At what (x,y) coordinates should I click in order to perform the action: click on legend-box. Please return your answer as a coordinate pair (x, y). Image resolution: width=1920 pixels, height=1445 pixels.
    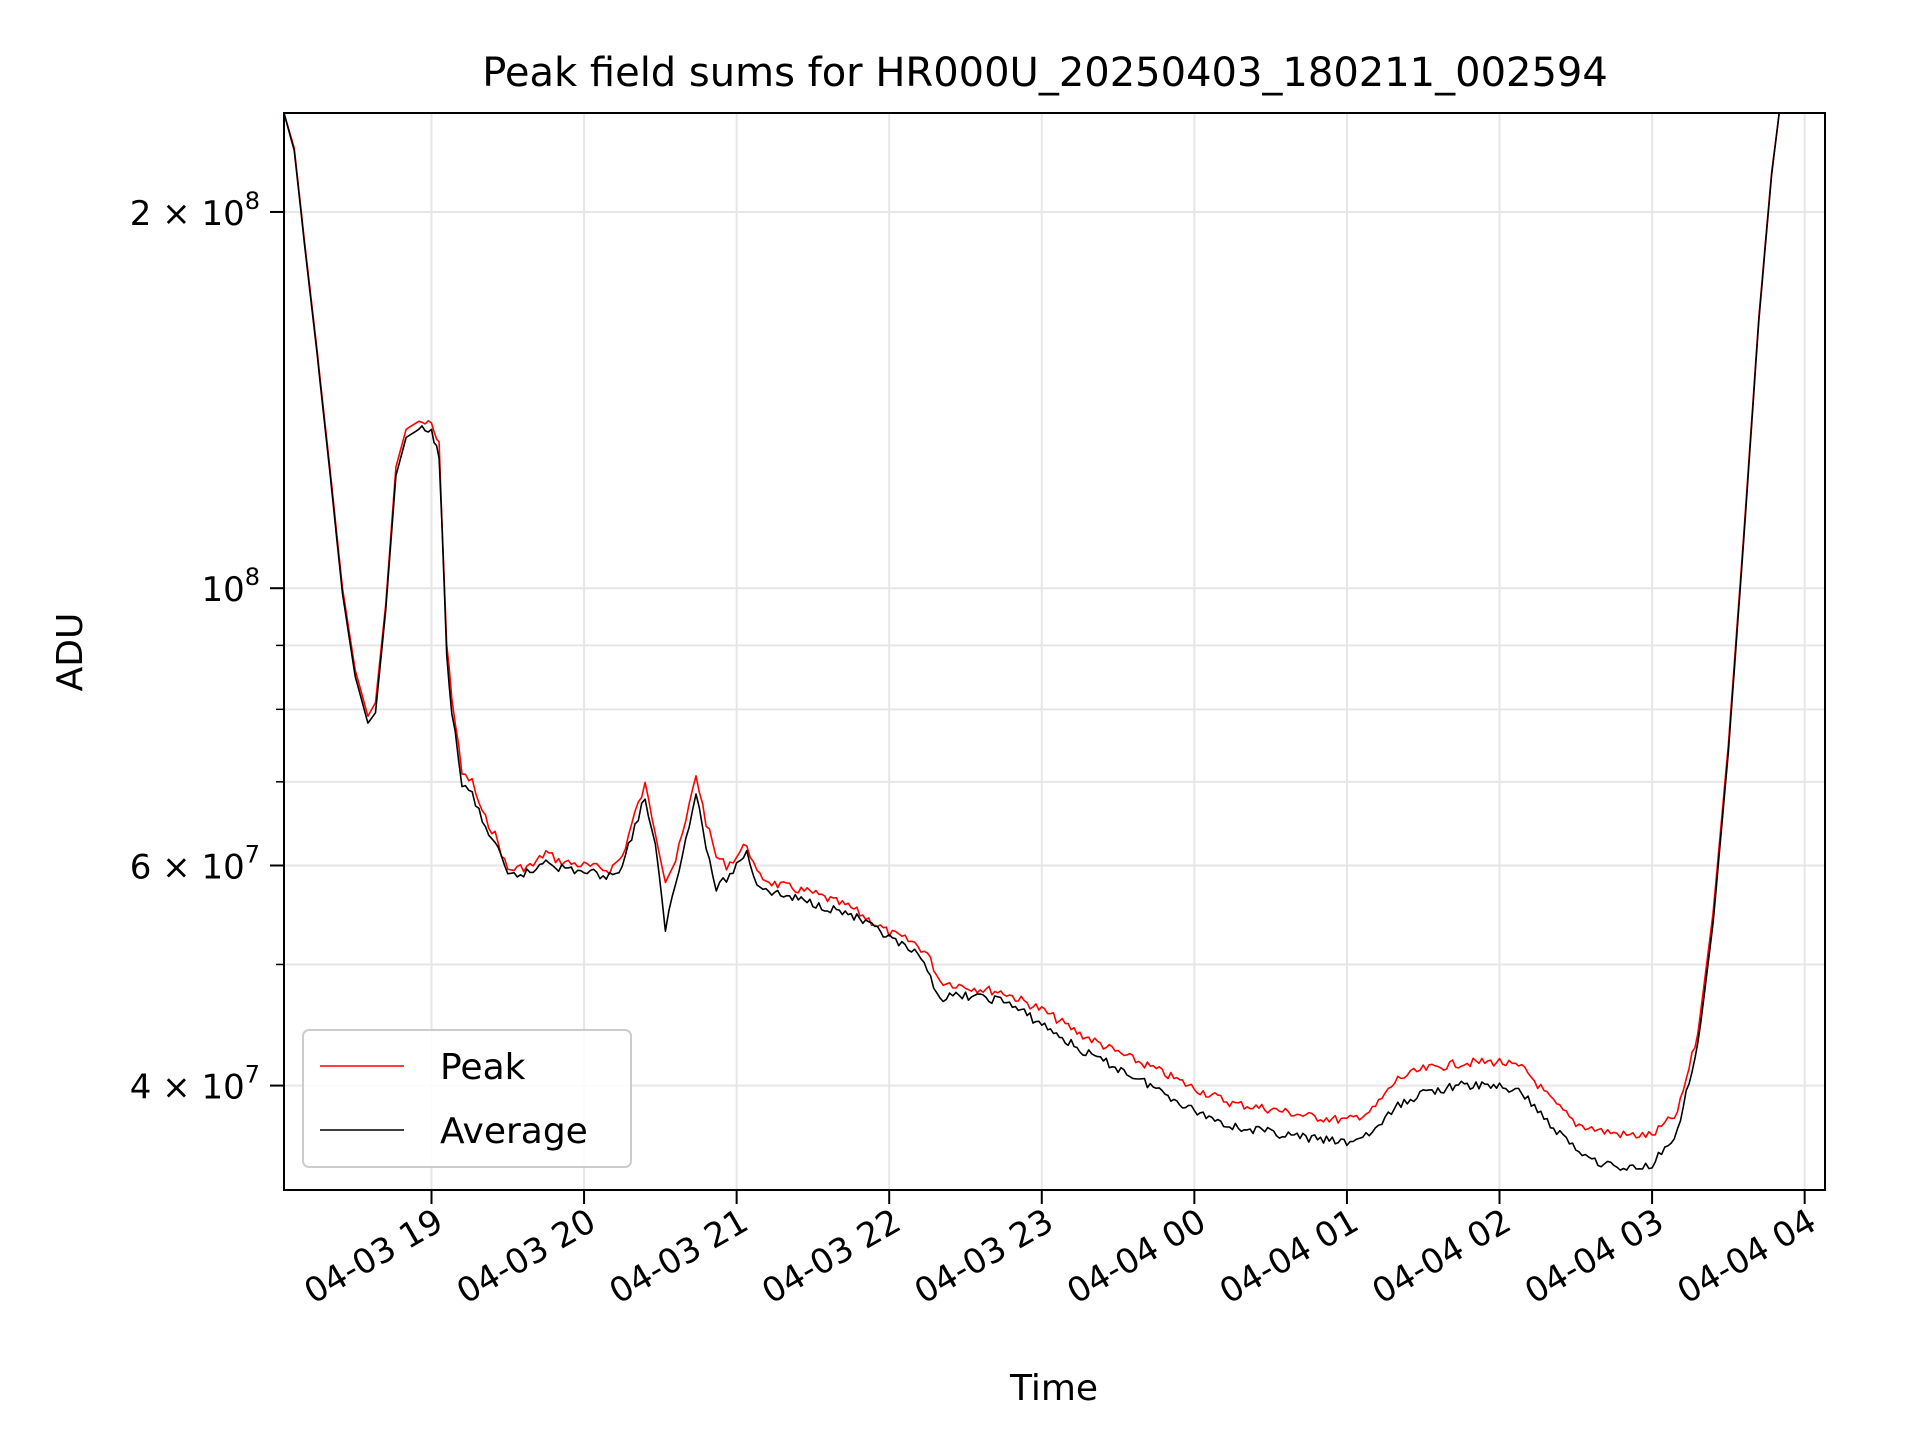
    Looking at the image, I should click on (467, 1098).